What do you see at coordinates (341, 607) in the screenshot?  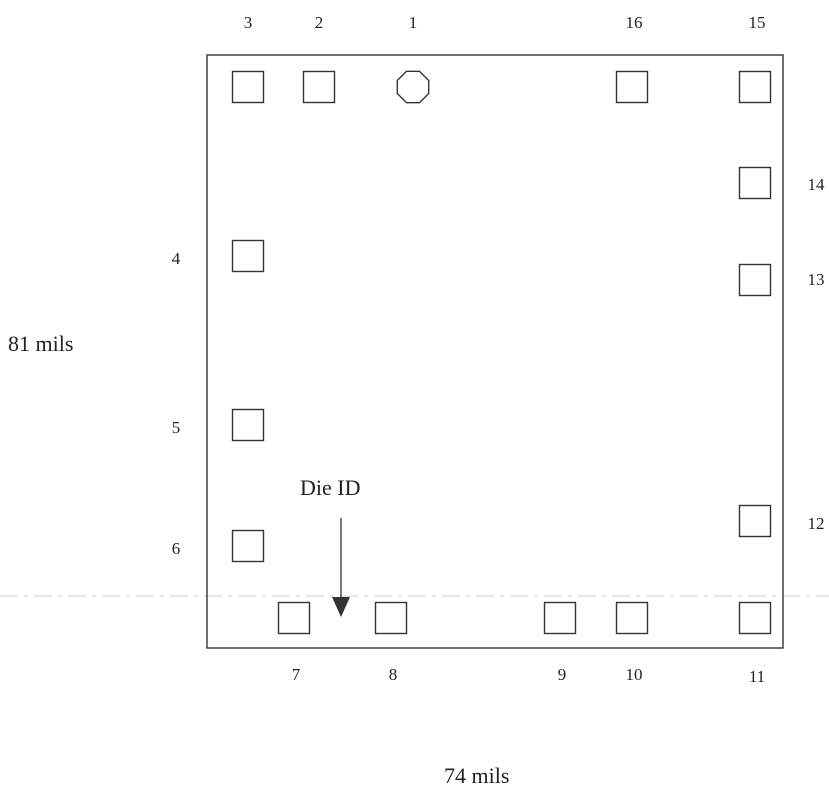 I see `die-id-arrow-head` at bounding box center [341, 607].